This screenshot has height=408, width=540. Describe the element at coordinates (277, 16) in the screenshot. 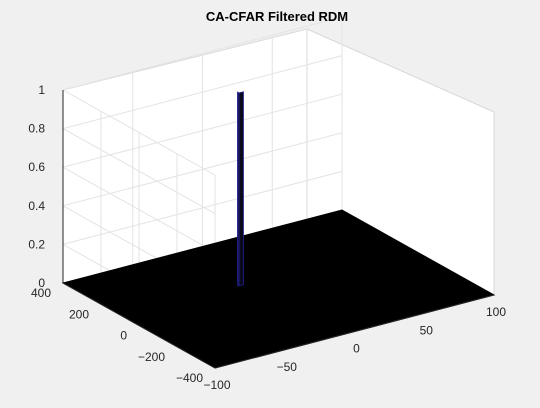

I see `chart-title: CA-CFAR Filtered RDM` at that location.